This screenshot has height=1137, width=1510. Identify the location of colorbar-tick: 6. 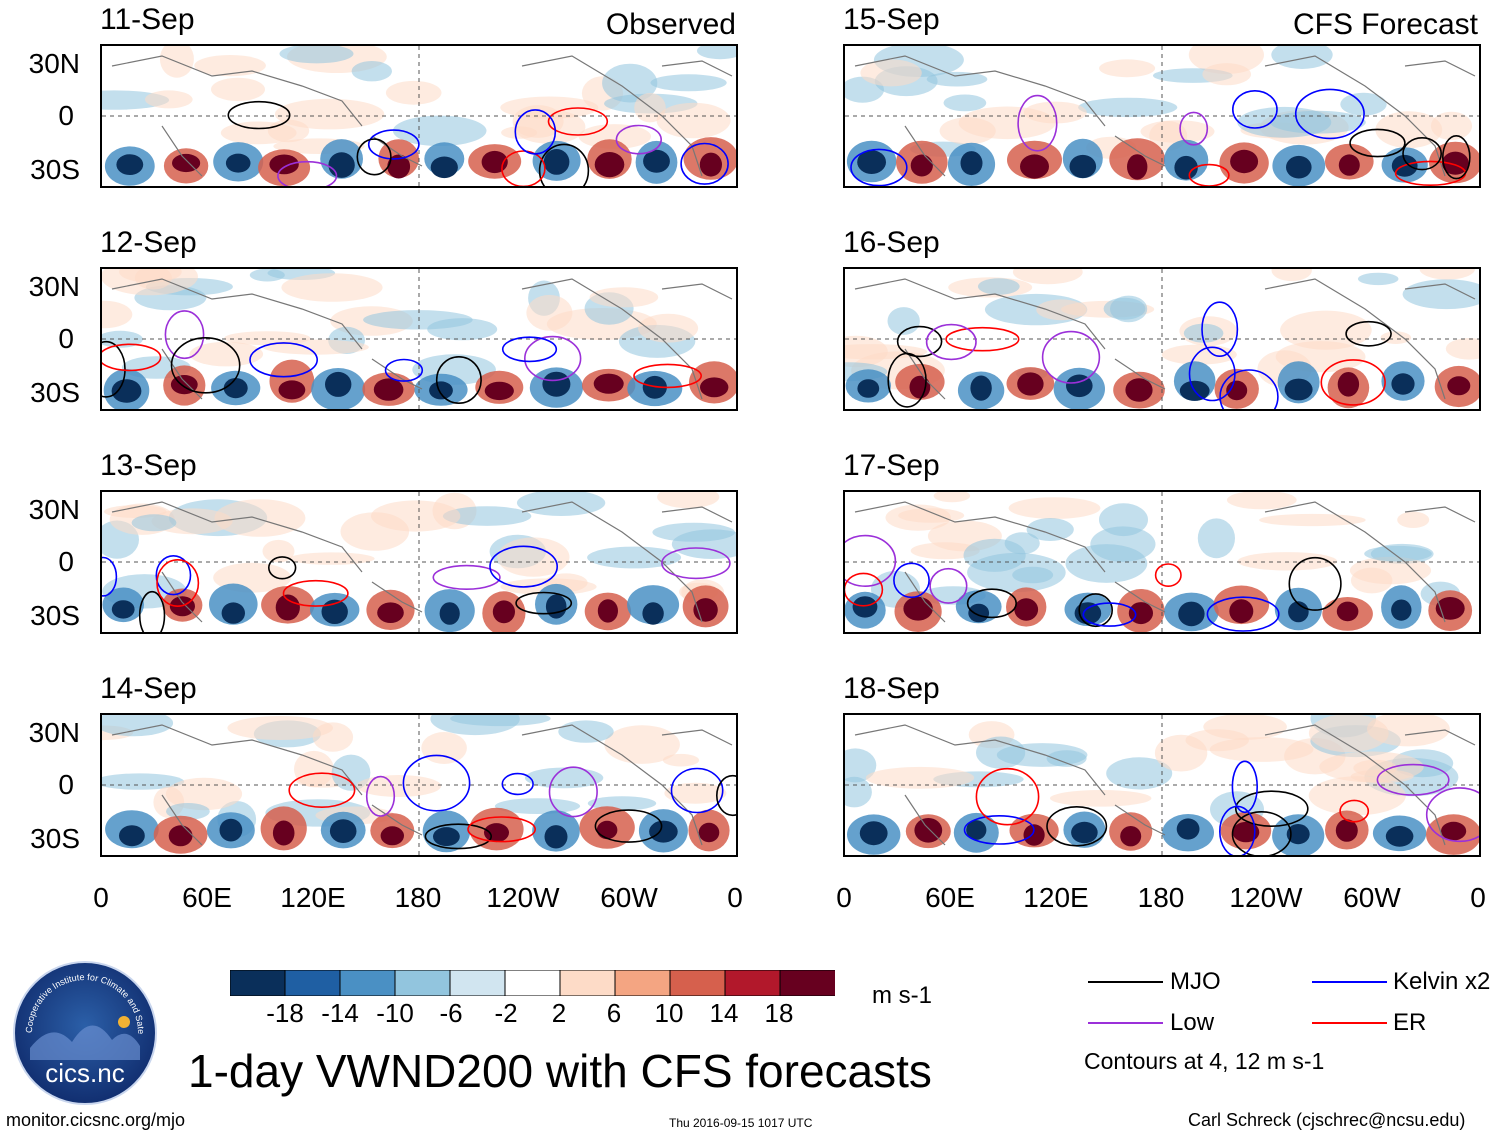
(614, 1013).